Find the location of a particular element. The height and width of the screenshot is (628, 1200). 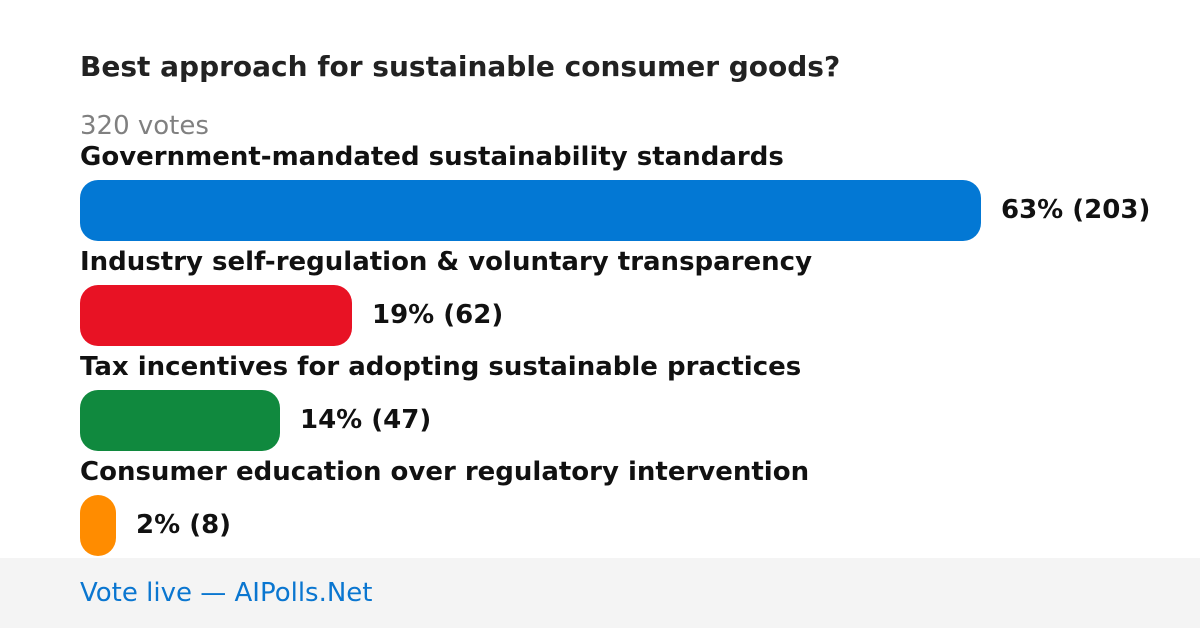

option-result-label: 19% (62) is located at coordinates (438, 315).